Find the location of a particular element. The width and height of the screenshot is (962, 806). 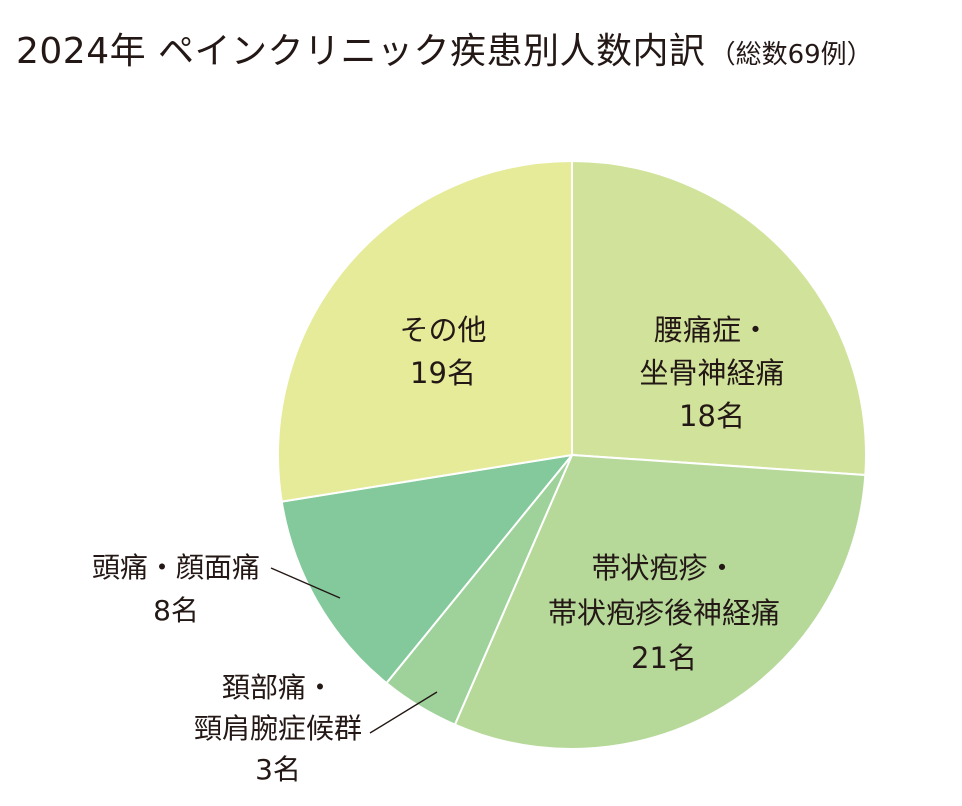

slice-count-label: 3名 is located at coordinates (278, 769).